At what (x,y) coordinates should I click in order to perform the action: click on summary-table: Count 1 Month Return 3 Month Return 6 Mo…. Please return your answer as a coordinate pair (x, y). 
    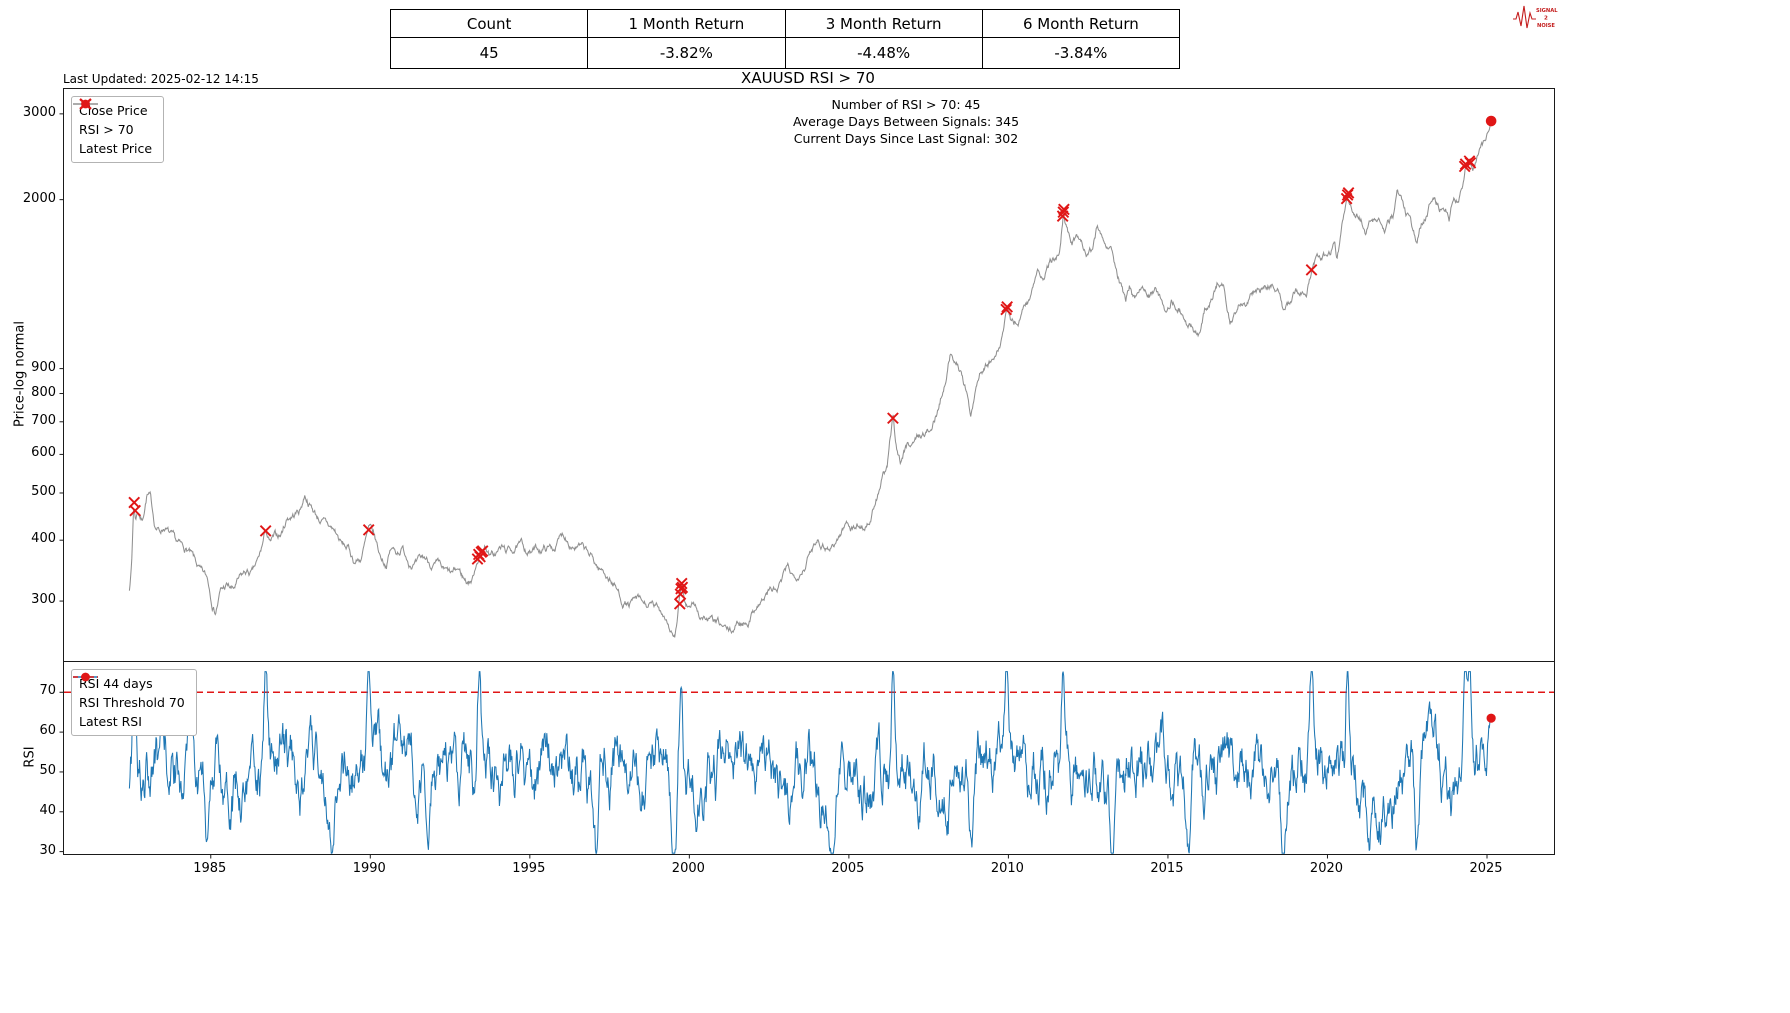
    Looking at the image, I should click on (785, 39).